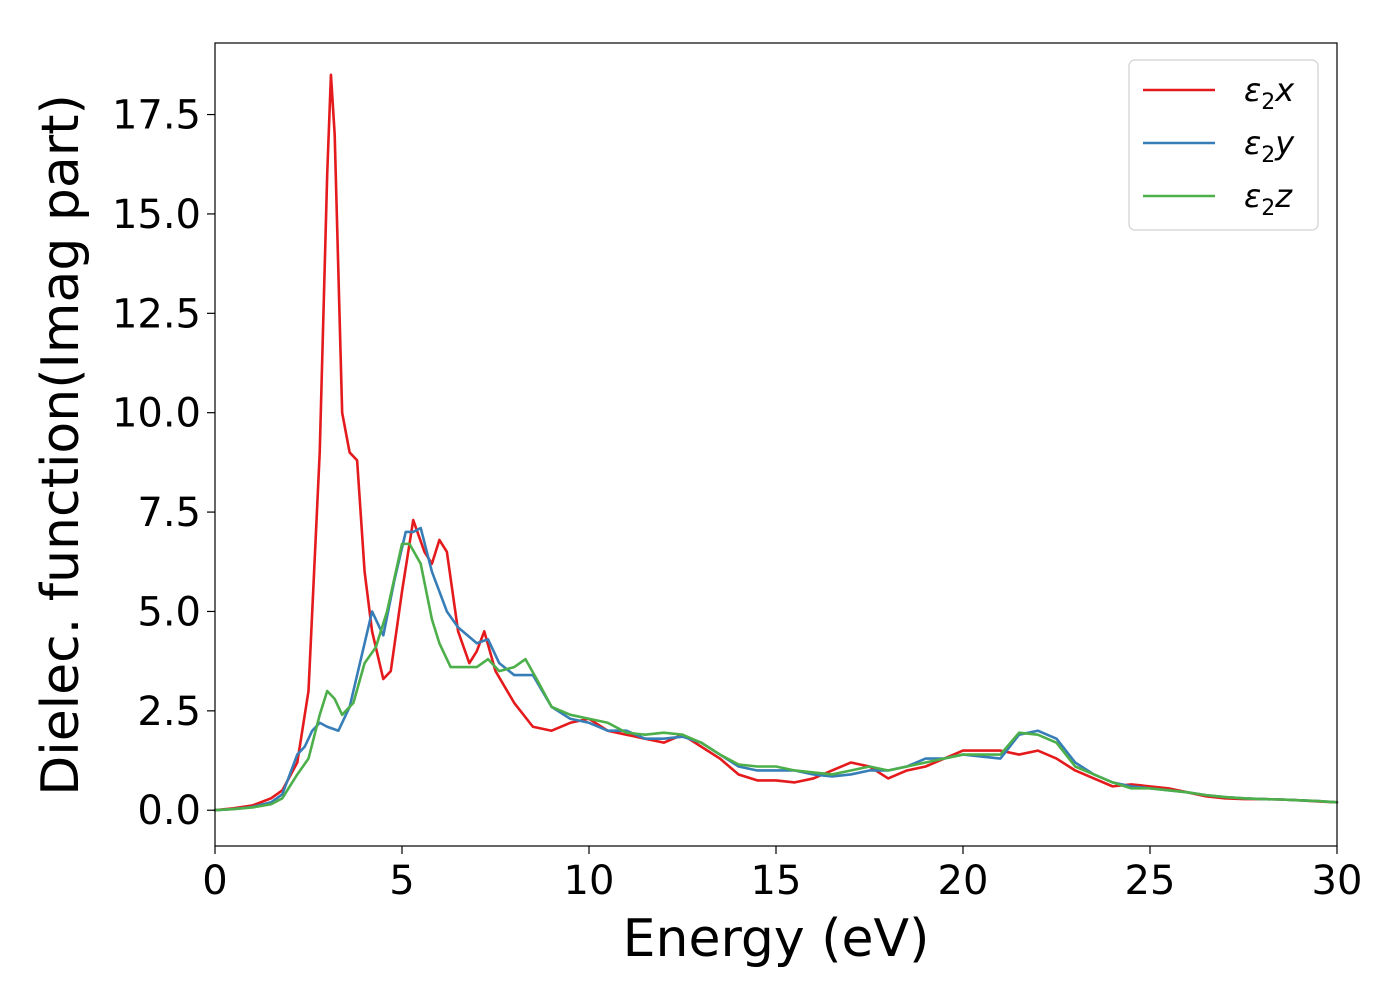 This screenshot has width=1400, height=1000. I want to click on x-tick-label: 20, so click(963, 881).